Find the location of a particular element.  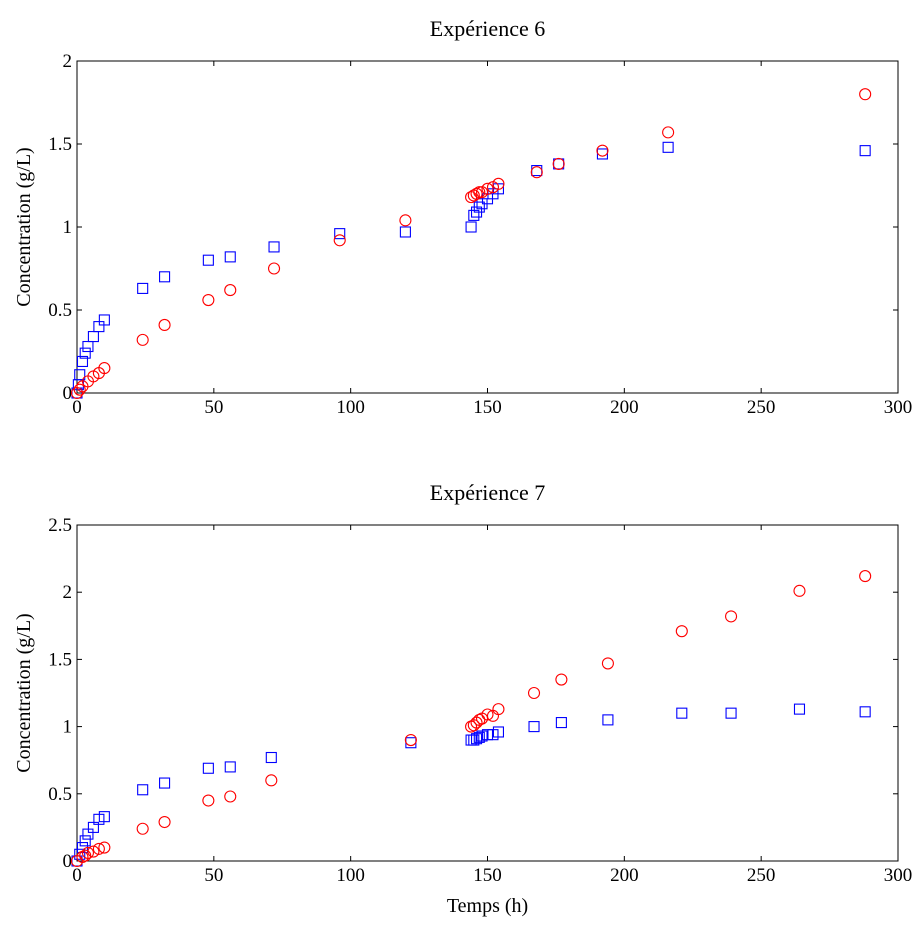

x-axis-label: Temps (h) is located at coordinates (487, 906).